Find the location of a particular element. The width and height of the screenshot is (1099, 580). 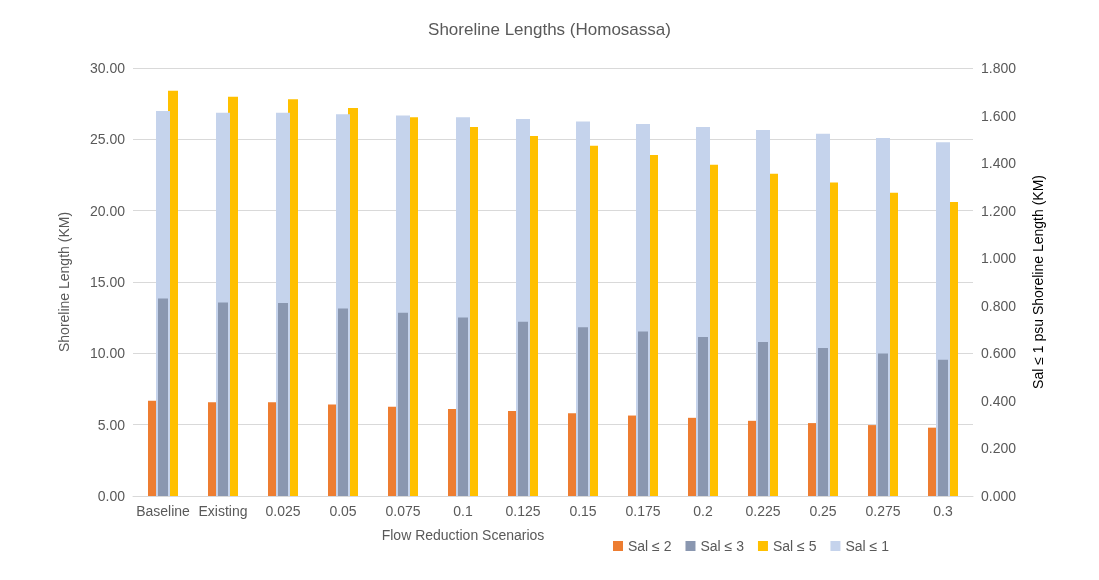

x-tick-label: 0.25 is located at coordinates (823, 511).